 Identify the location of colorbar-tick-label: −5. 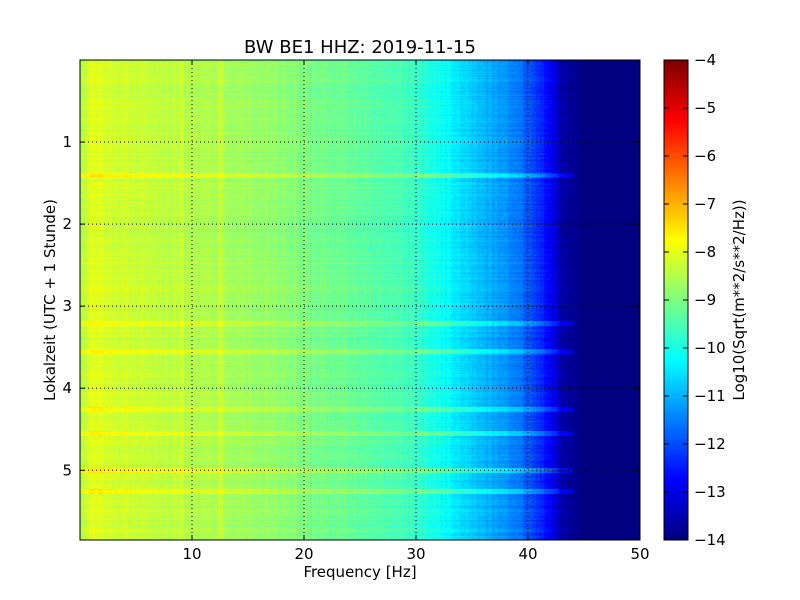
(705, 108).